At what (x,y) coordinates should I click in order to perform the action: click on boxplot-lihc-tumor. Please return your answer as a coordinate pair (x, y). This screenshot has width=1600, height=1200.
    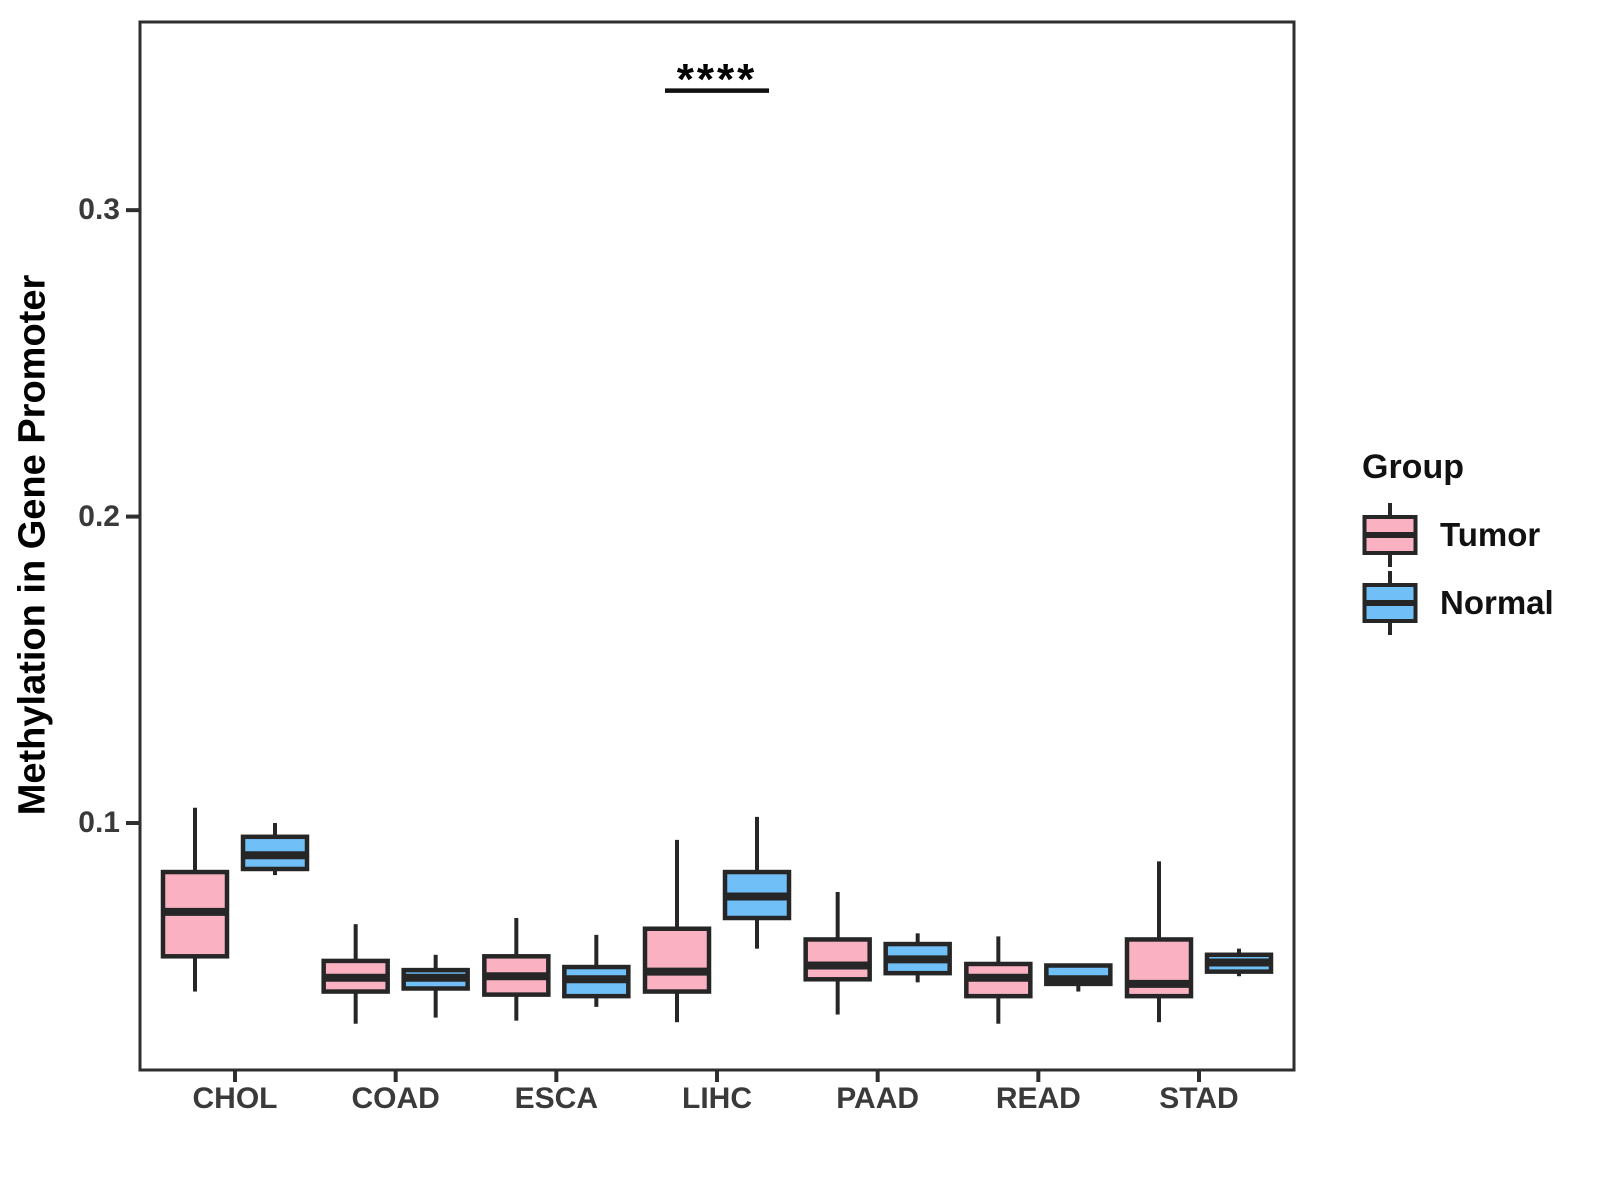
    Looking at the image, I should click on (677, 931).